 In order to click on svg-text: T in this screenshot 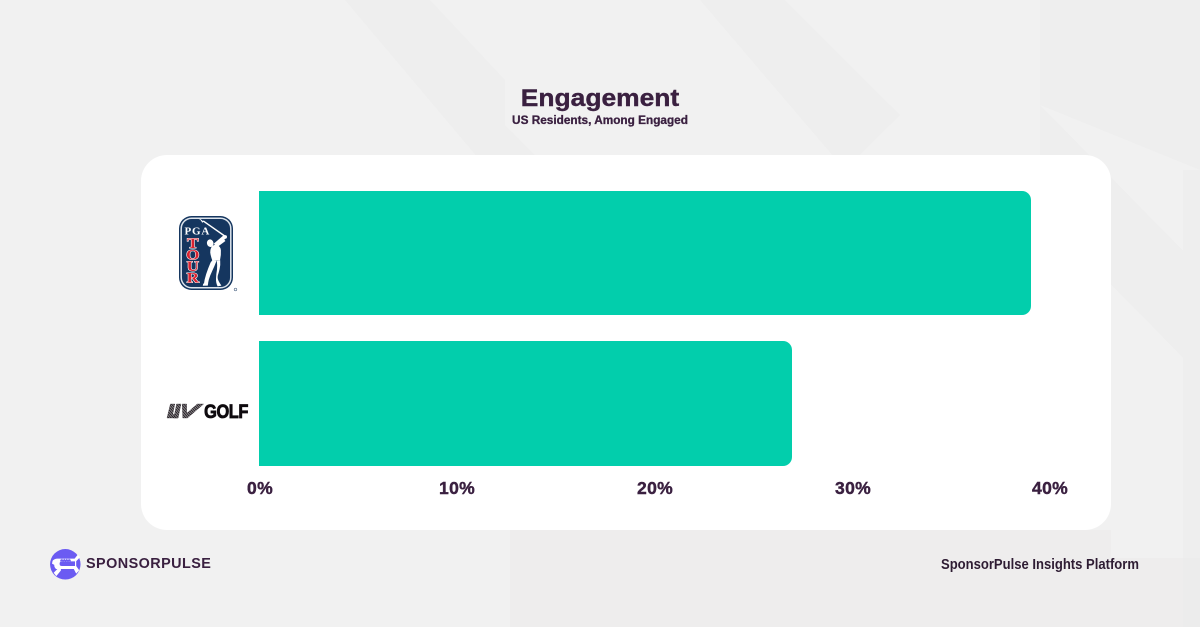, I will do `click(193, 244)`.